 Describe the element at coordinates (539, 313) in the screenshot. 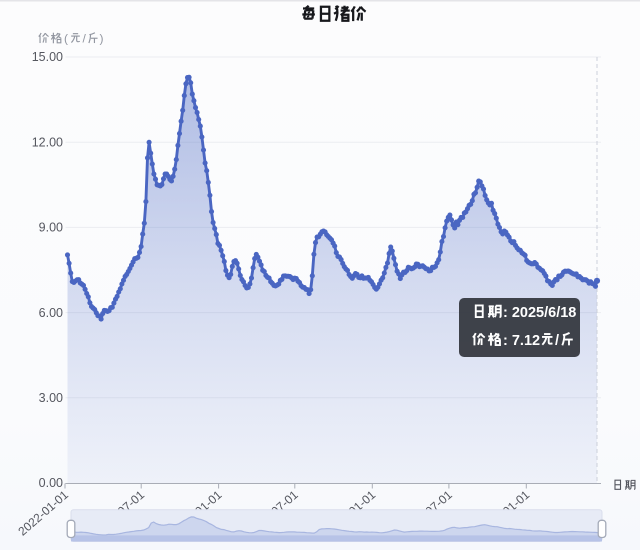

I see `svg-text:: 2025/6/18: : 2025/6/18` at that location.